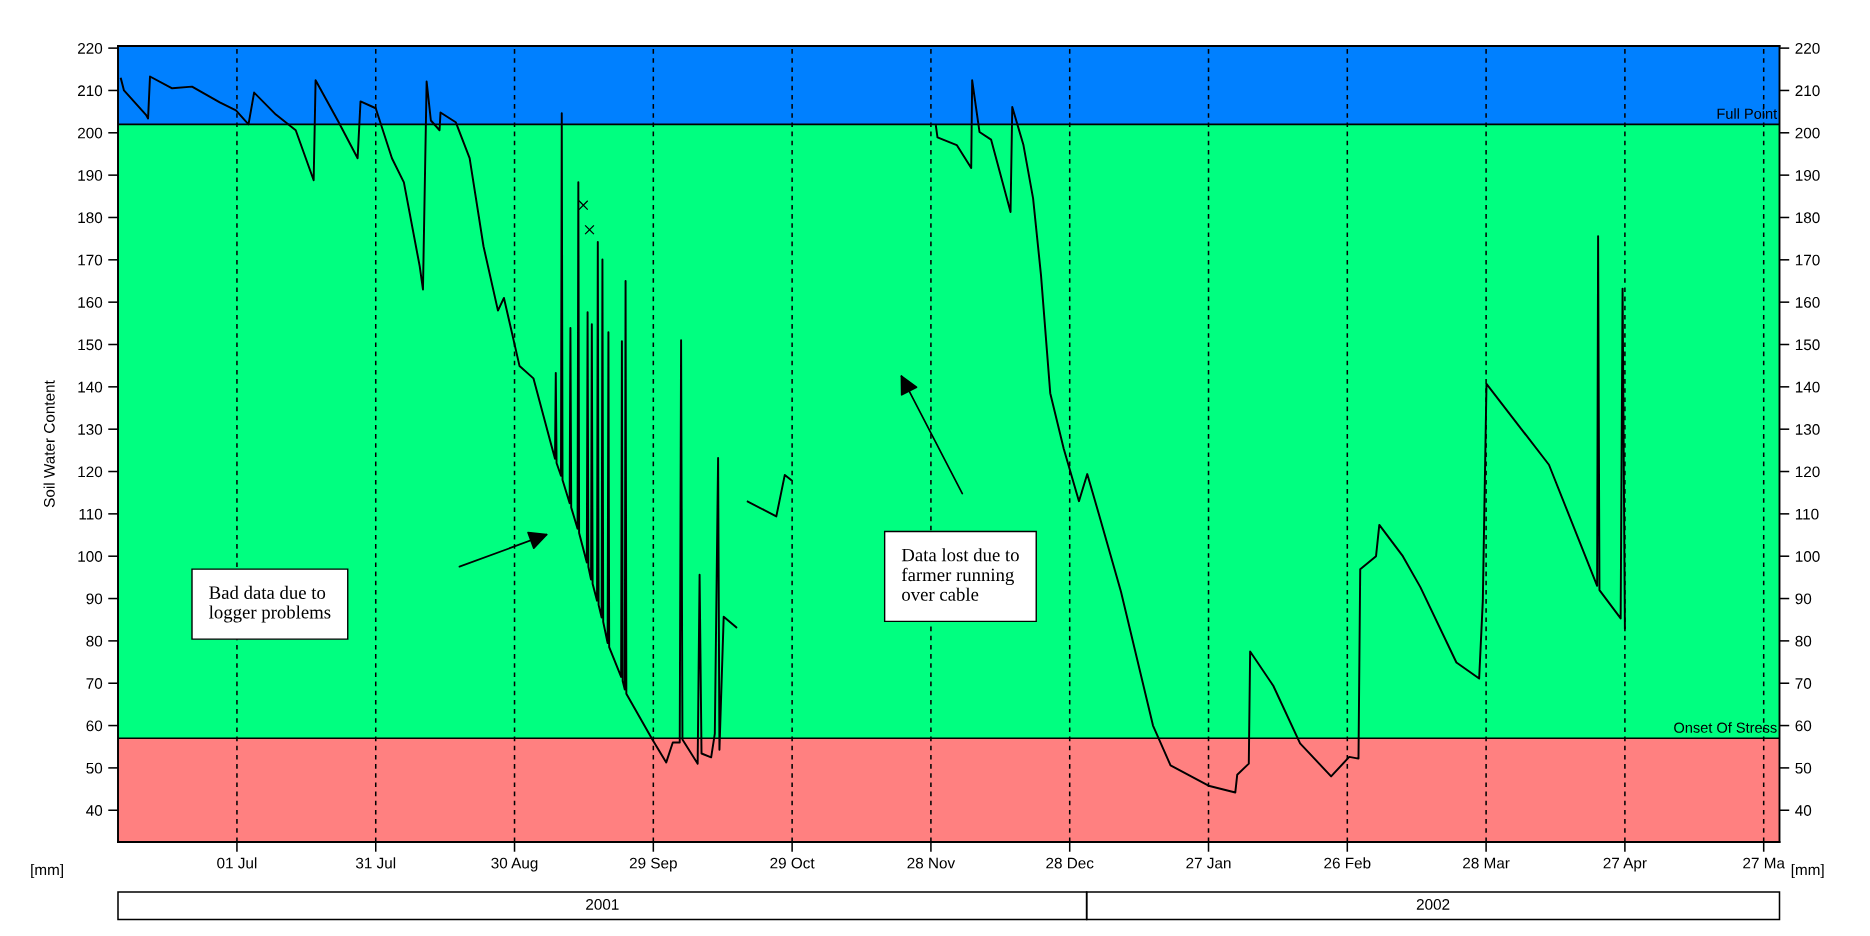 This screenshot has height=936, width=1870. What do you see at coordinates (1807, 133) in the screenshot?
I see `y2-tick-label: 200` at bounding box center [1807, 133].